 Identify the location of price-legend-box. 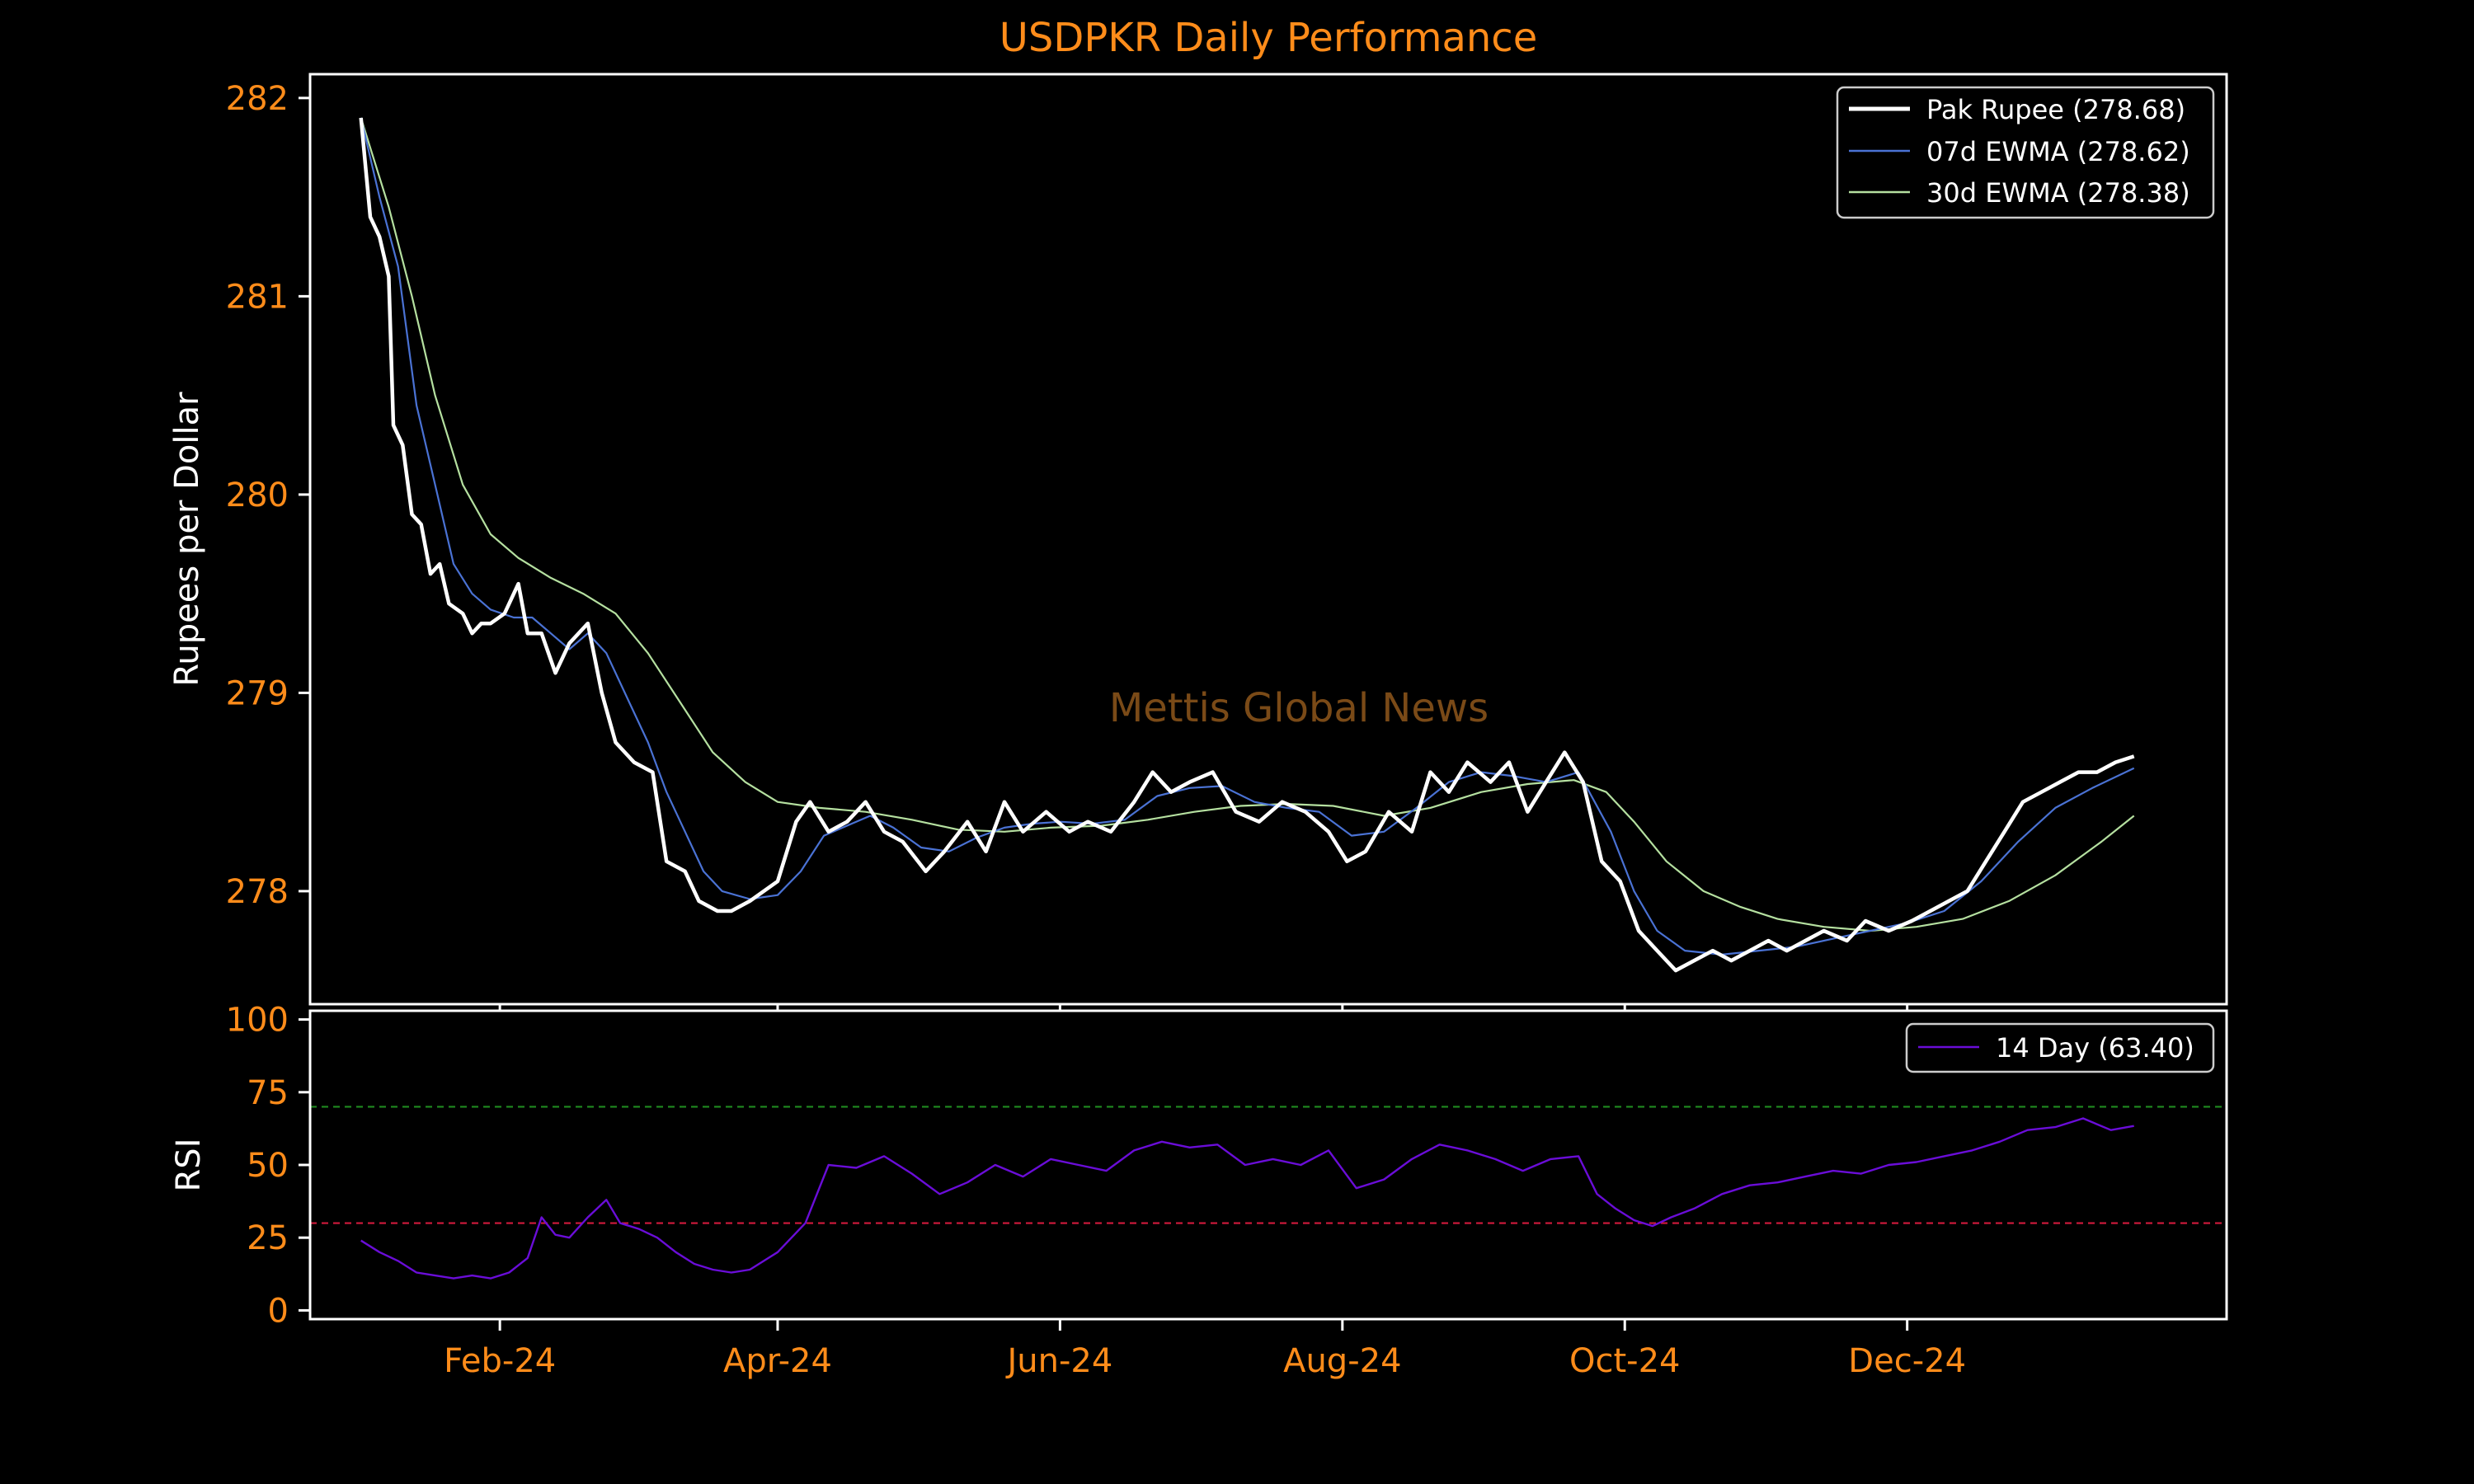
(2025, 152).